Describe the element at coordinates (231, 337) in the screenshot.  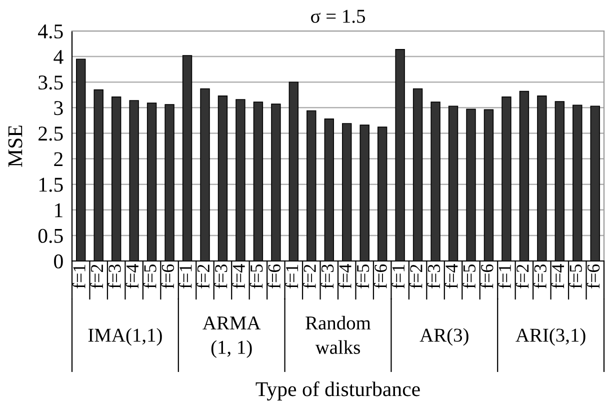
I see `text: ARMA (1, 1)` at that location.